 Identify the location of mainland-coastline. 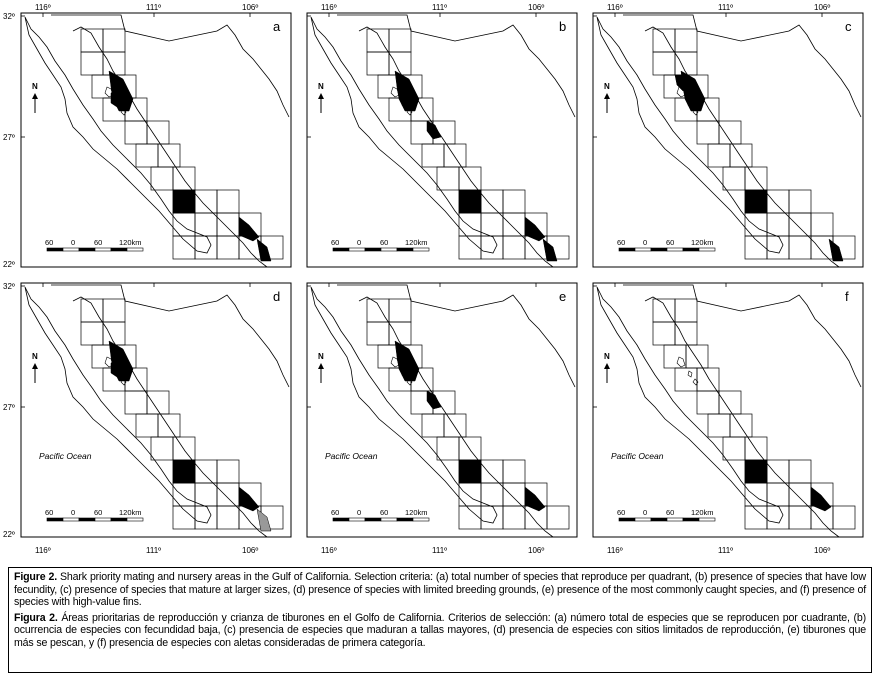
(742, 147).